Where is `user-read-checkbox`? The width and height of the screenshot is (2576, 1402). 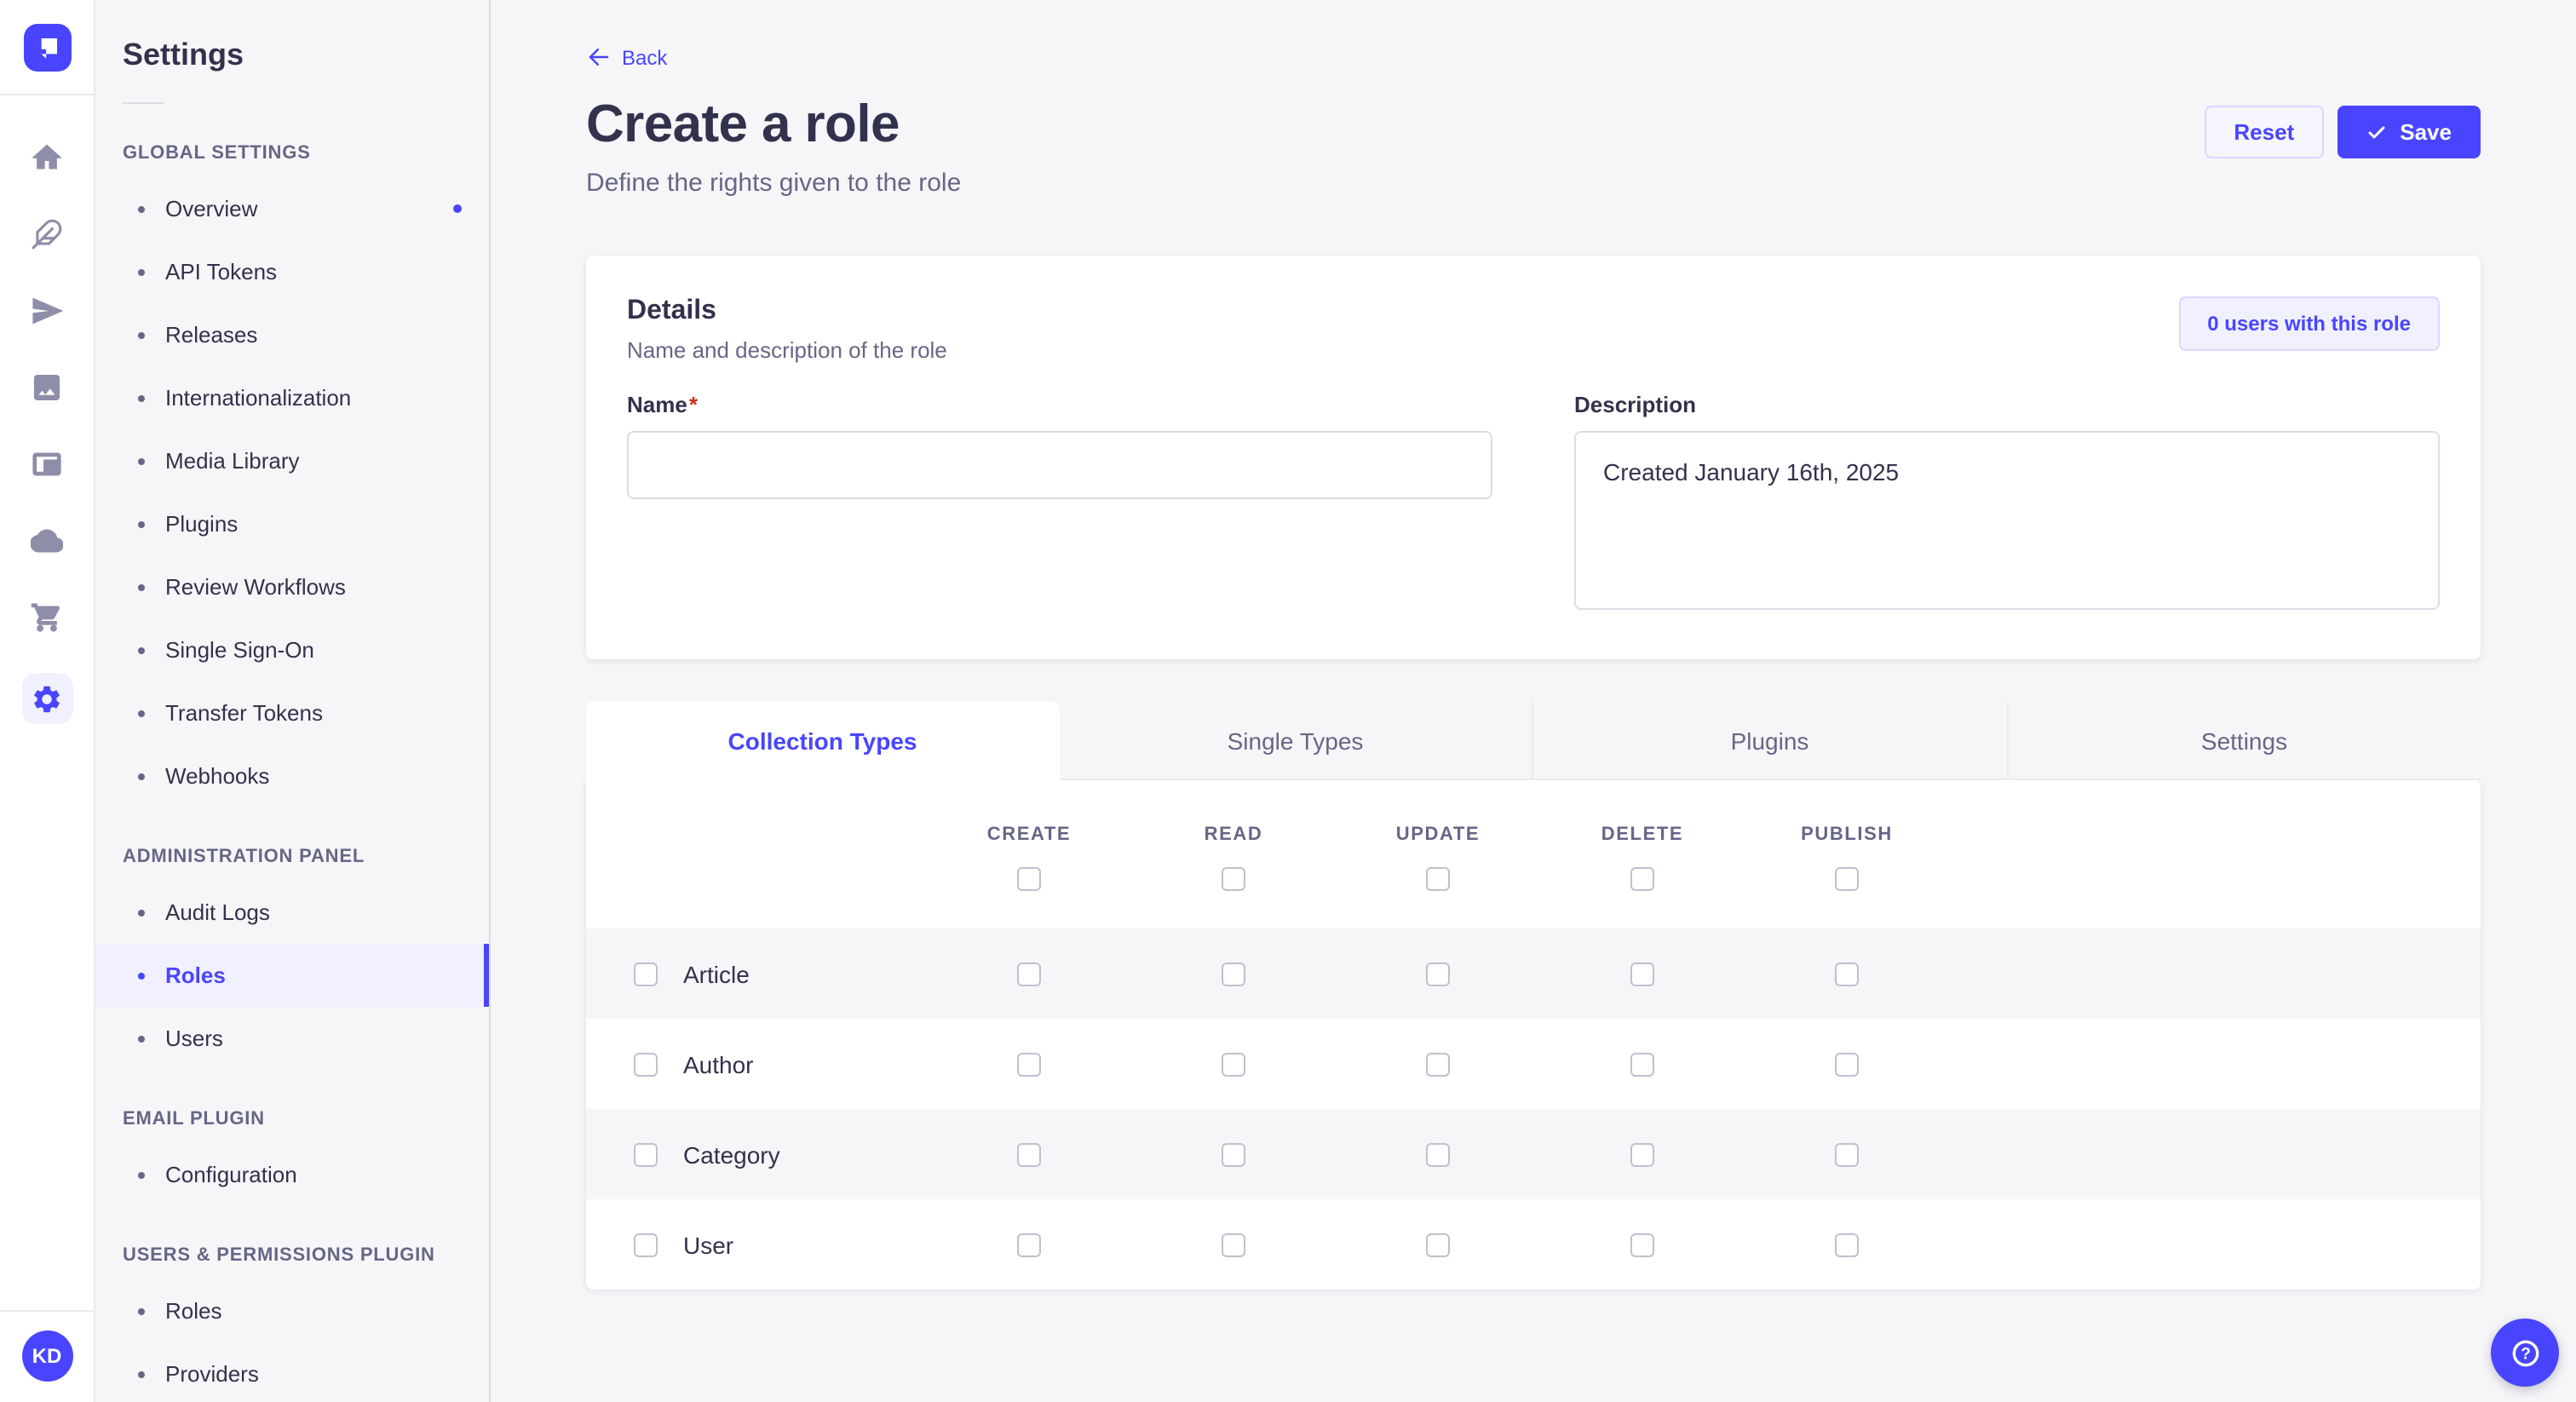
user-read-checkbox is located at coordinates (1234, 1244).